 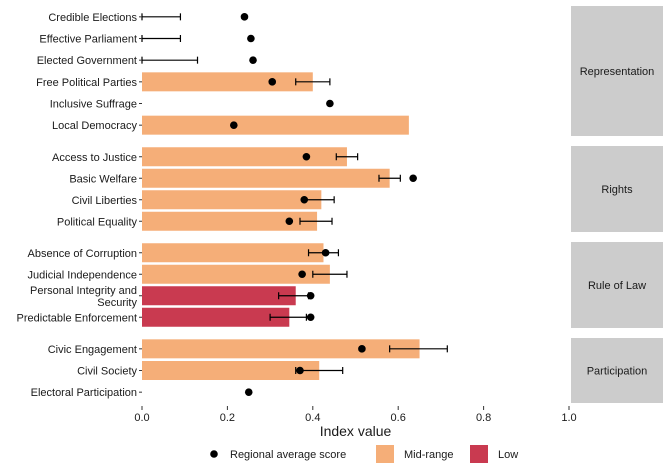 What do you see at coordinates (288, 455) in the screenshot?
I see `legend-label: Regional average score` at bounding box center [288, 455].